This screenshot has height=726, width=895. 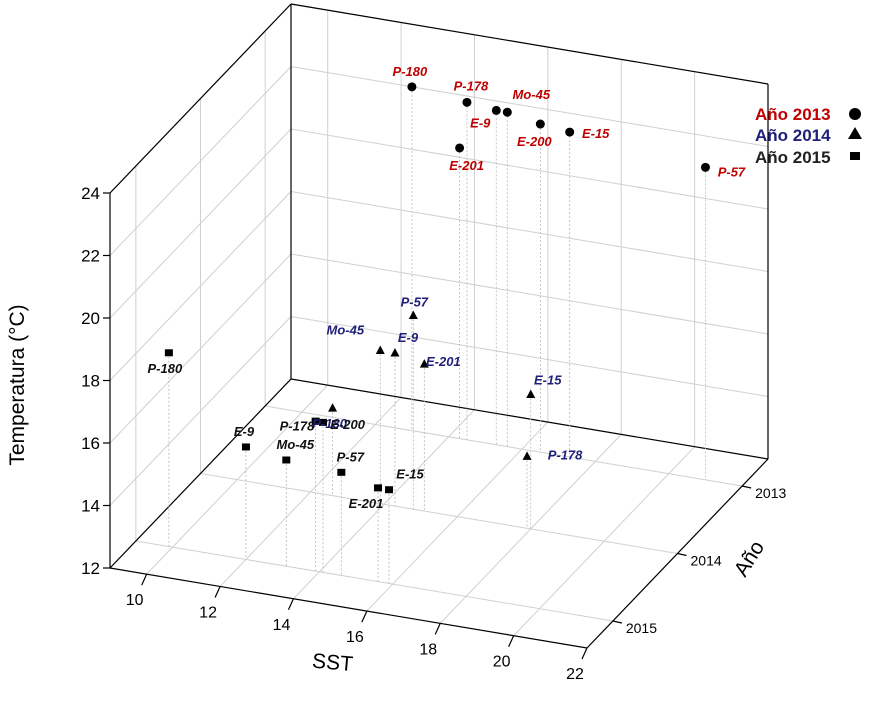 I want to click on point-label-2013-E-15: E-15, so click(x=596, y=133).